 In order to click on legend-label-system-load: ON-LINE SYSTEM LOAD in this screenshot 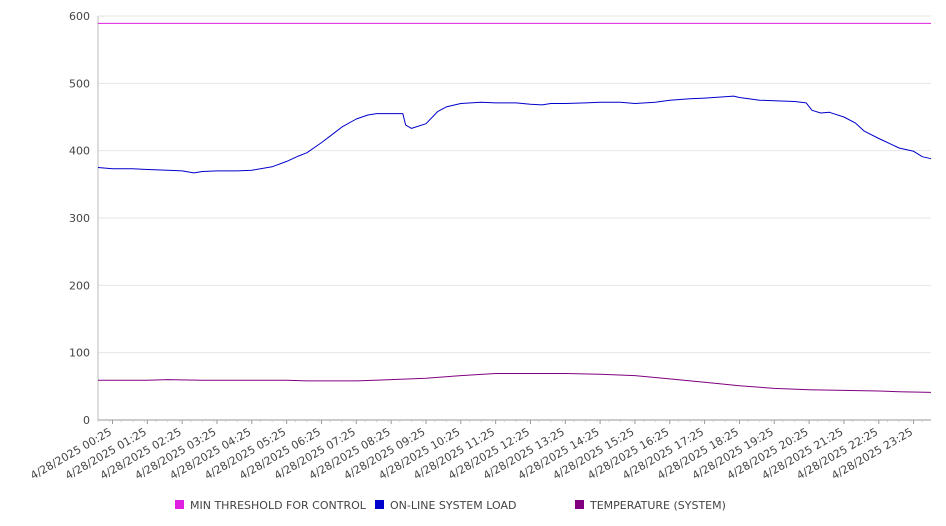, I will do `click(453, 505)`.